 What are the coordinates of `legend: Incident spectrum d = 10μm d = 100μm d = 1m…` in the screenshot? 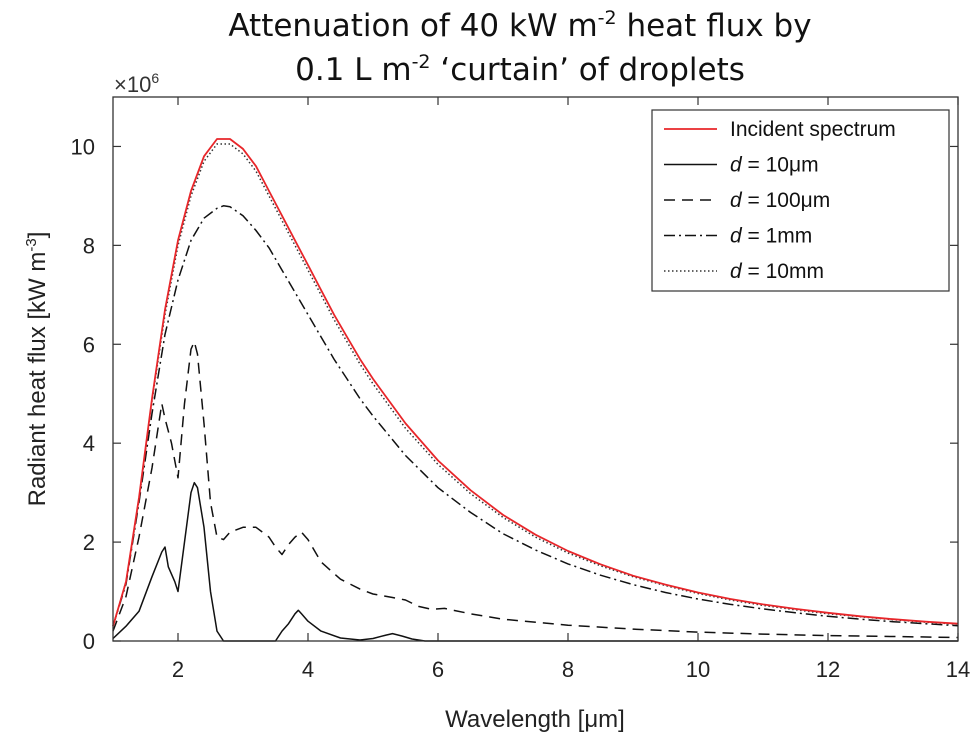 It's located at (800, 200).